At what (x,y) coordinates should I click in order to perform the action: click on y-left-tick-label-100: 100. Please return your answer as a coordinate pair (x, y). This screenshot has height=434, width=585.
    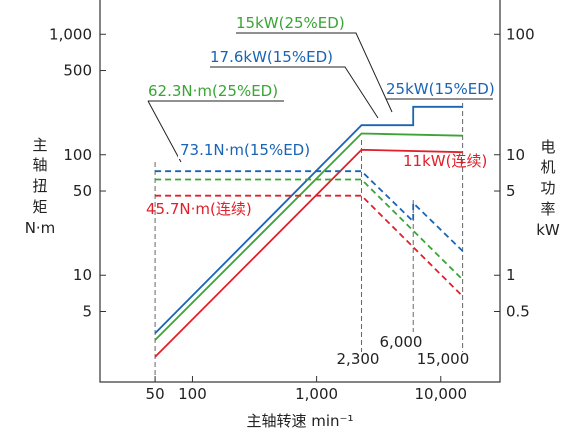
    Looking at the image, I should click on (77, 155).